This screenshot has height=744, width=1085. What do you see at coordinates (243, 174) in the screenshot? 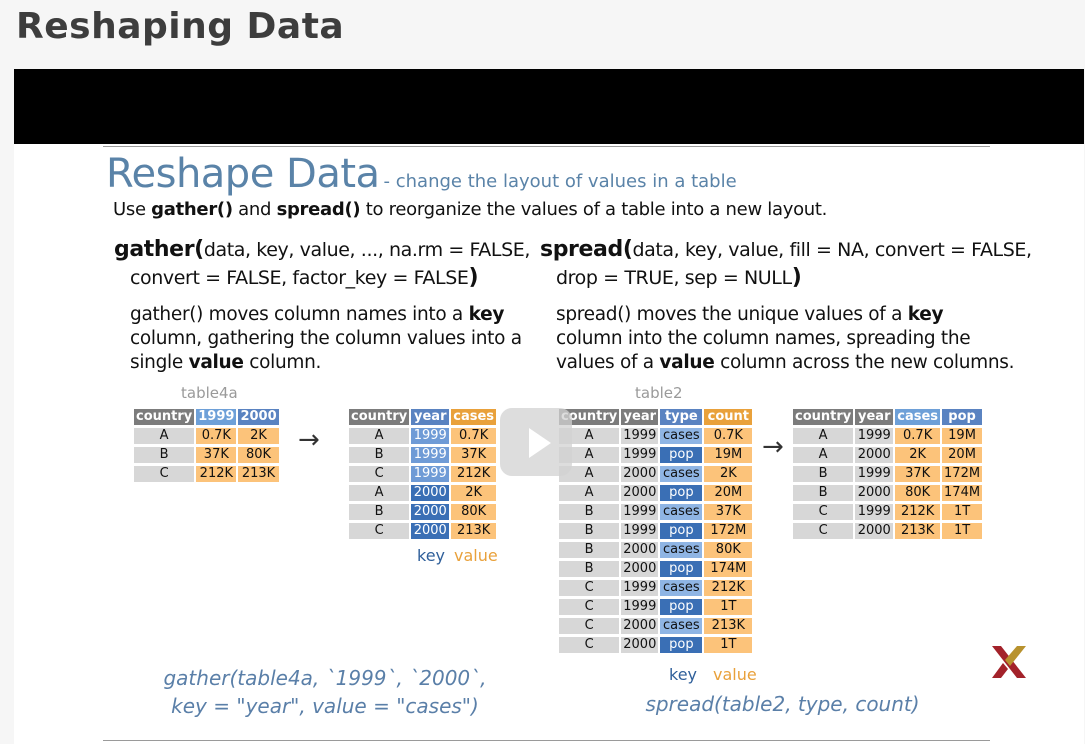
I see `slide-title: Reshape Data` at bounding box center [243, 174].